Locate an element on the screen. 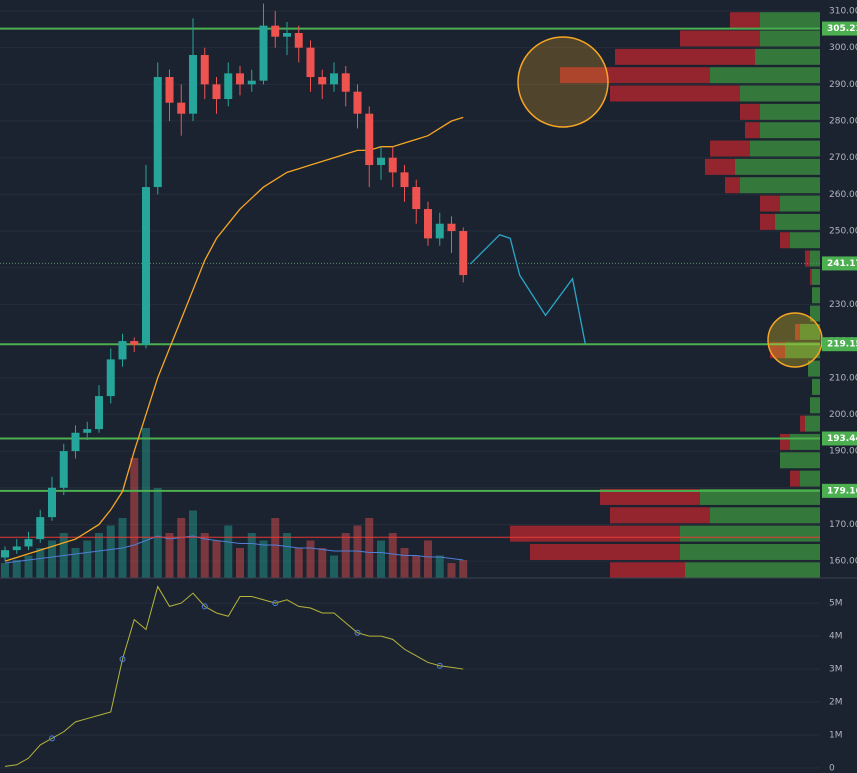 This screenshot has width=857, height=773. y-tick-label: 0 is located at coordinates (832, 768).